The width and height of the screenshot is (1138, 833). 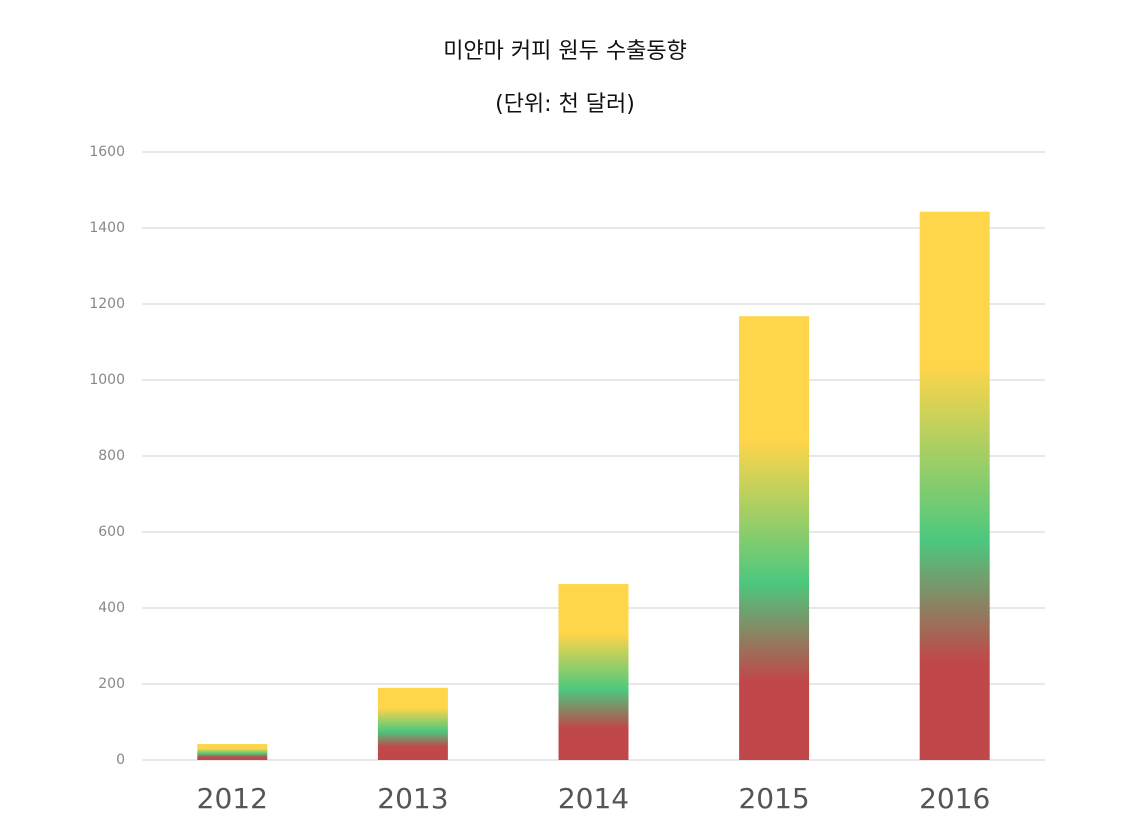 What do you see at coordinates (107, 228) in the screenshot?
I see `y-tick-label: 1400` at bounding box center [107, 228].